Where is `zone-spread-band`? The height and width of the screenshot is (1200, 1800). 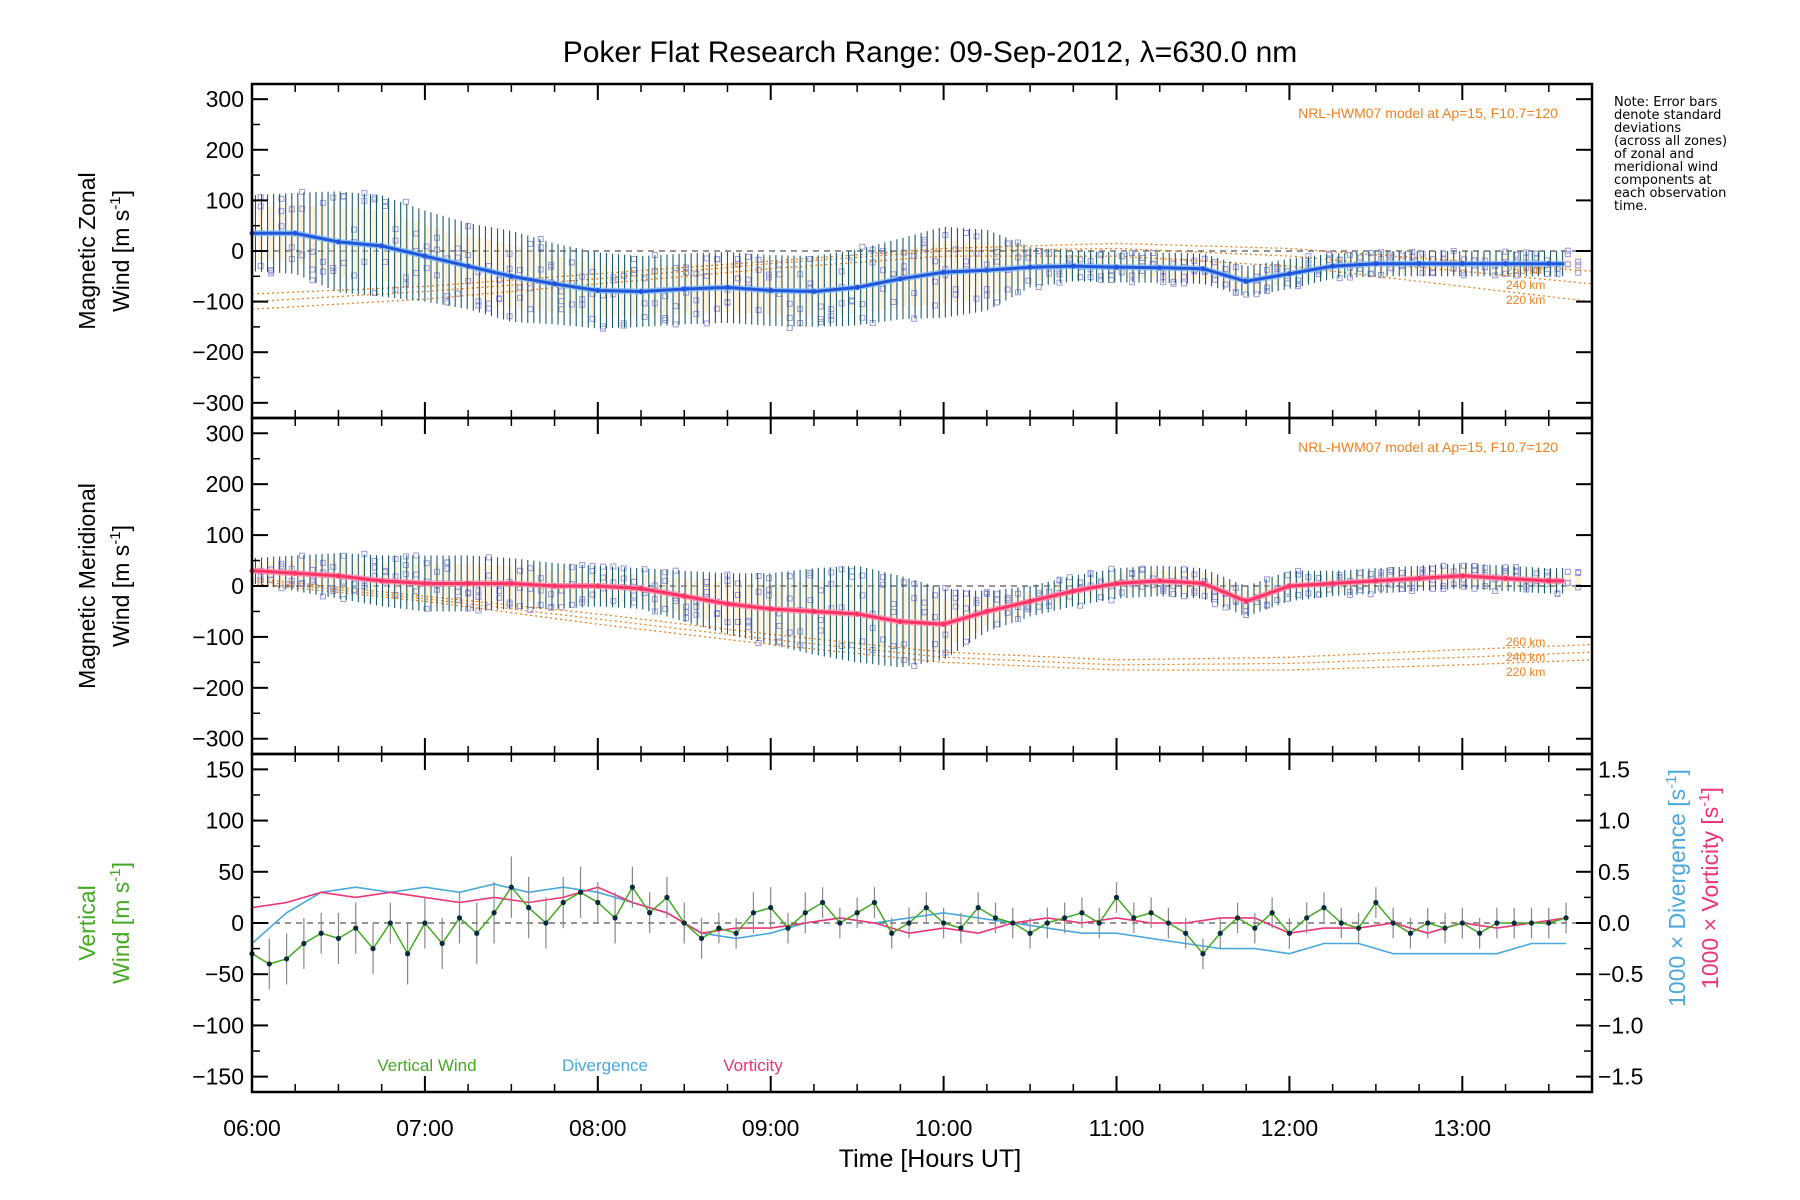 zone-spread-band is located at coordinates (1578, 581).